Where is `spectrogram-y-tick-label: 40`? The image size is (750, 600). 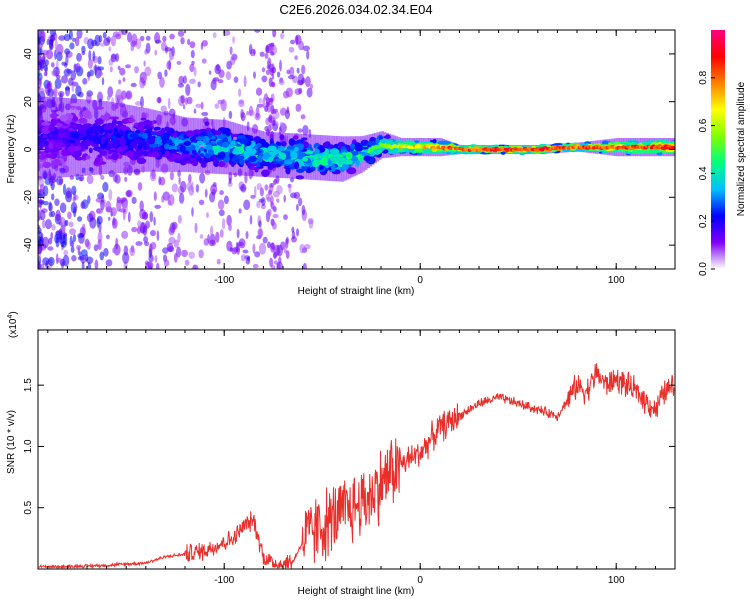 spectrogram-y-tick-label: 40 is located at coordinates (28, 54).